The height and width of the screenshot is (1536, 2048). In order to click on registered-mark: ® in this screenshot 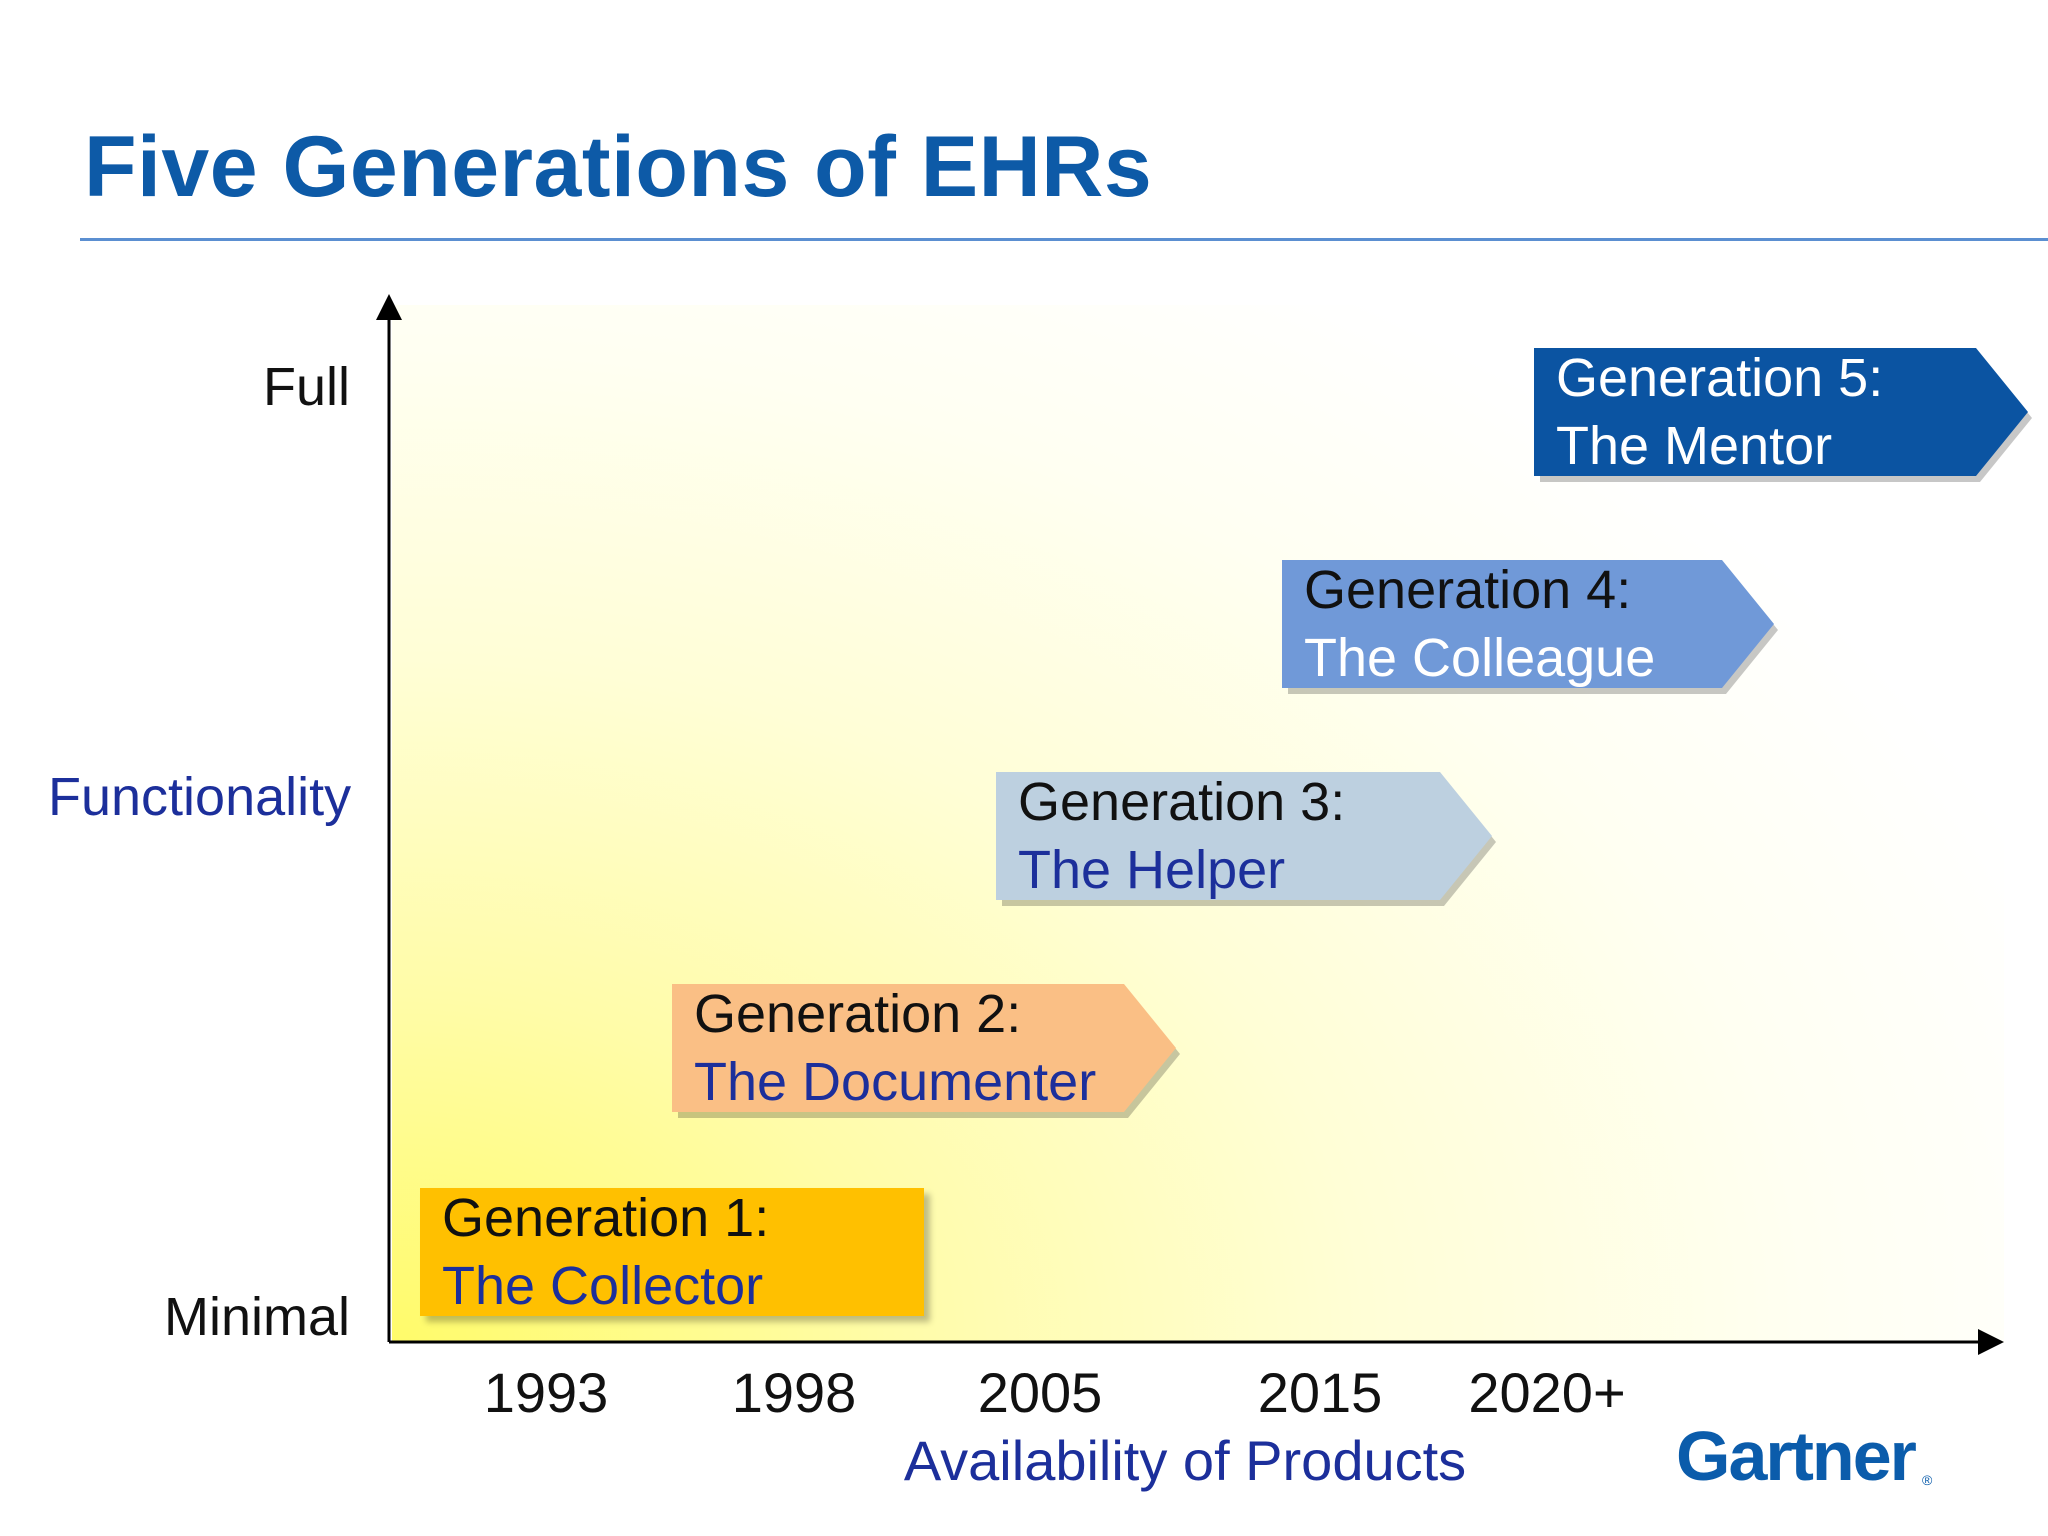, I will do `click(1927, 1480)`.